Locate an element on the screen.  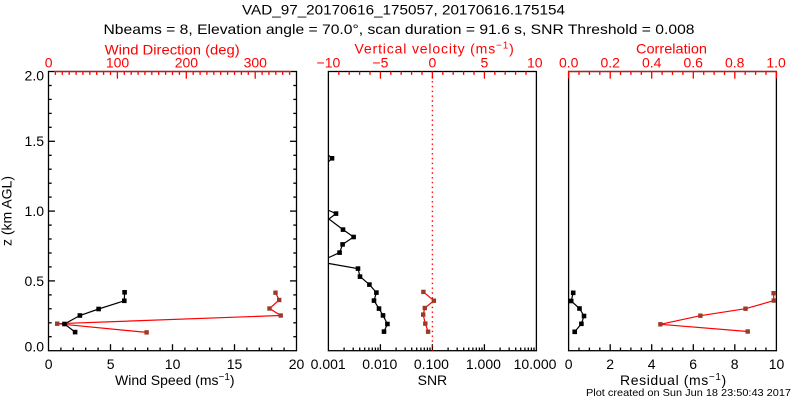
svg-text: 100 is located at coordinates (118, 63).